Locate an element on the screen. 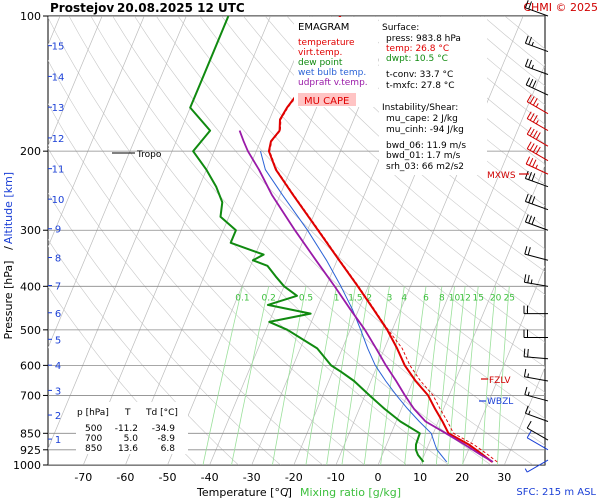 The height and width of the screenshot is (500, 600). temperature-tick-label: -10 is located at coordinates (336, 477).